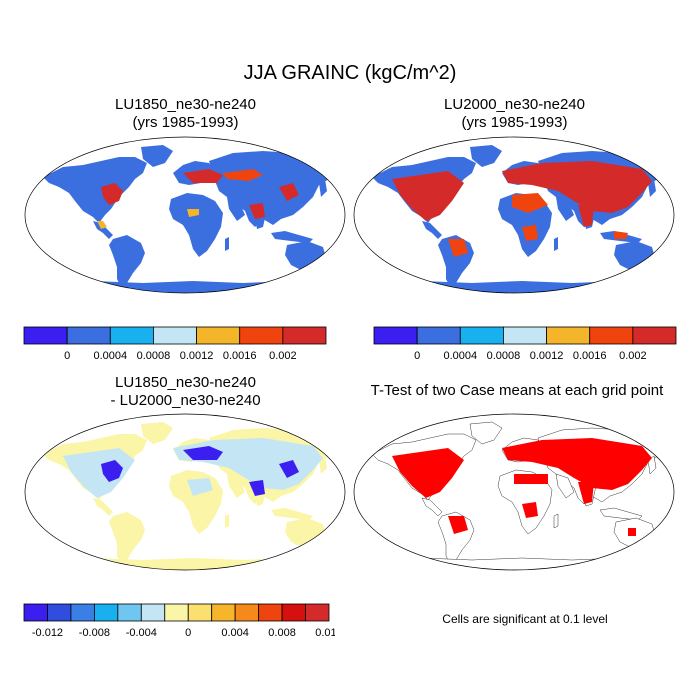  I want to click on panel1-title-line1: LU1850_ne30-ne240, so click(185, 104).